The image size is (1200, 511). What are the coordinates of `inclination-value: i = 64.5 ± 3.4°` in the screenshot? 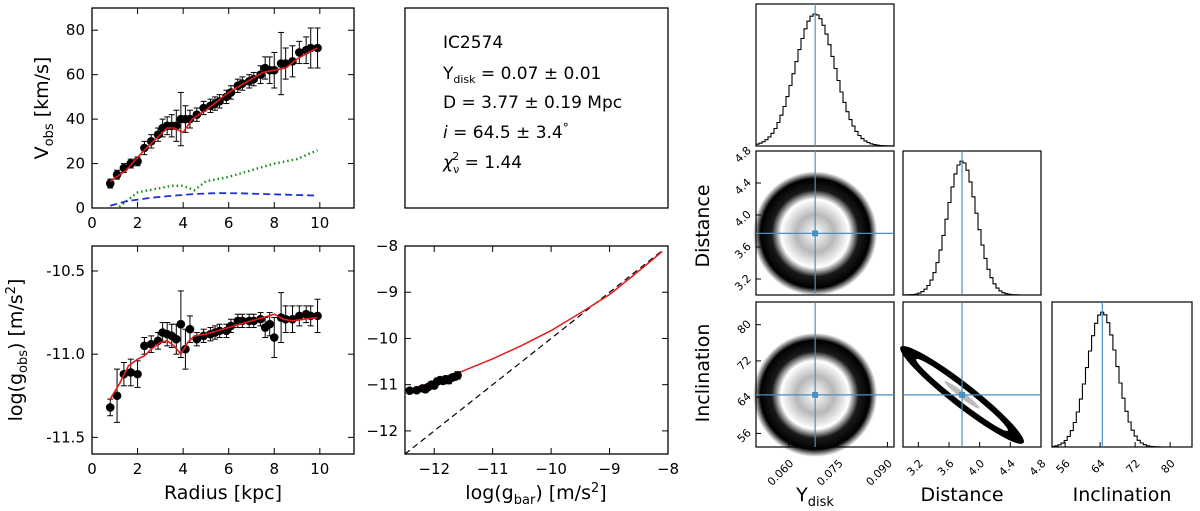 It's located at (506, 132).